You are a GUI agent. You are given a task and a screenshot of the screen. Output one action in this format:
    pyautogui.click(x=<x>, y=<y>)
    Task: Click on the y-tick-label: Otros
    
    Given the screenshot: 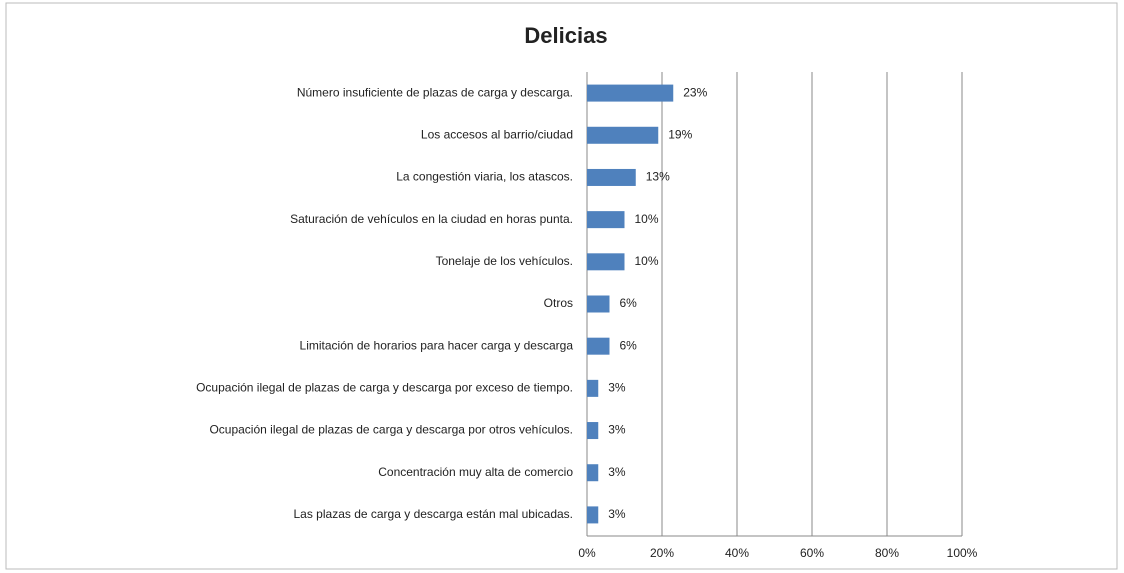 What is the action you would take?
    pyautogui.click(x=558, y=303)
    